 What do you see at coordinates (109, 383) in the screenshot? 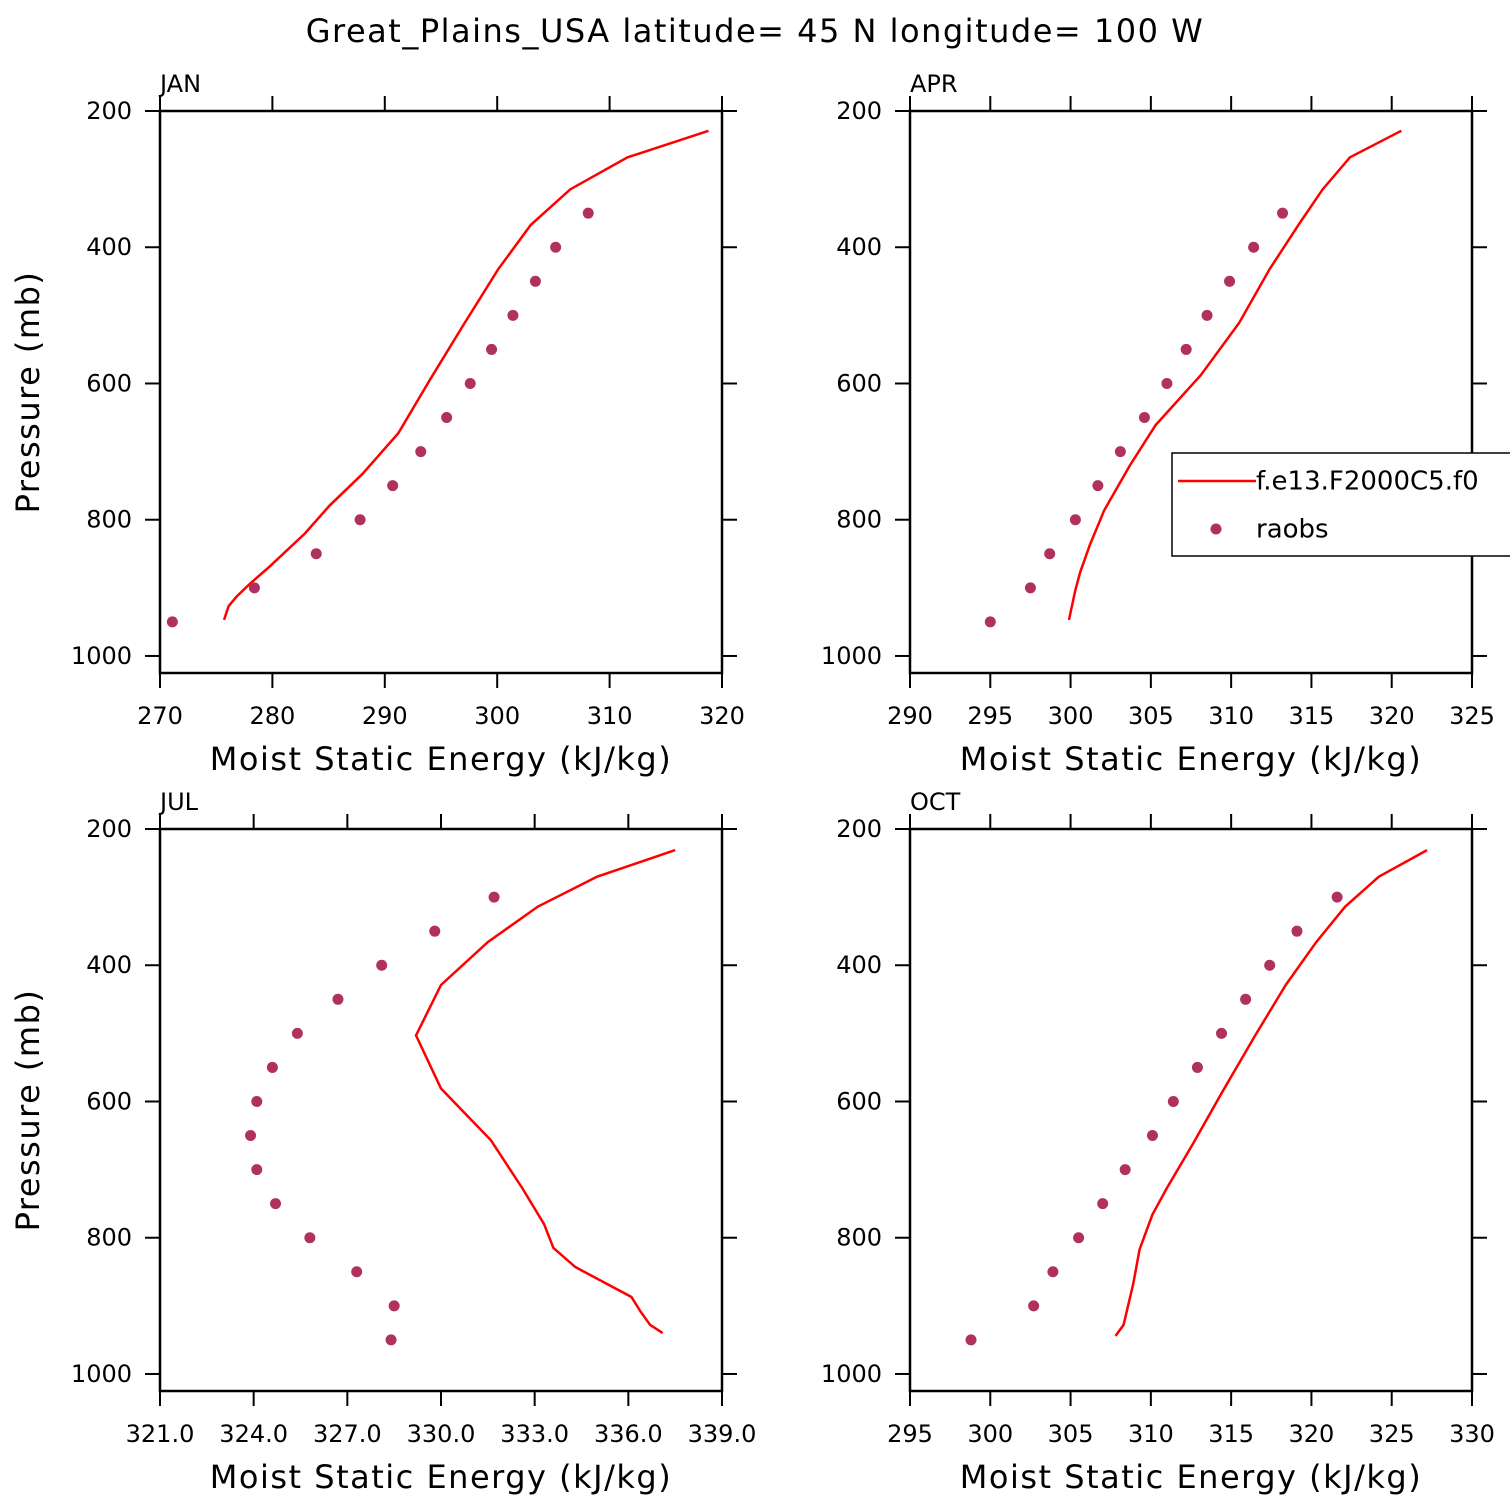
I see `y-tick-label: 600` at bounding box center [109, 383].